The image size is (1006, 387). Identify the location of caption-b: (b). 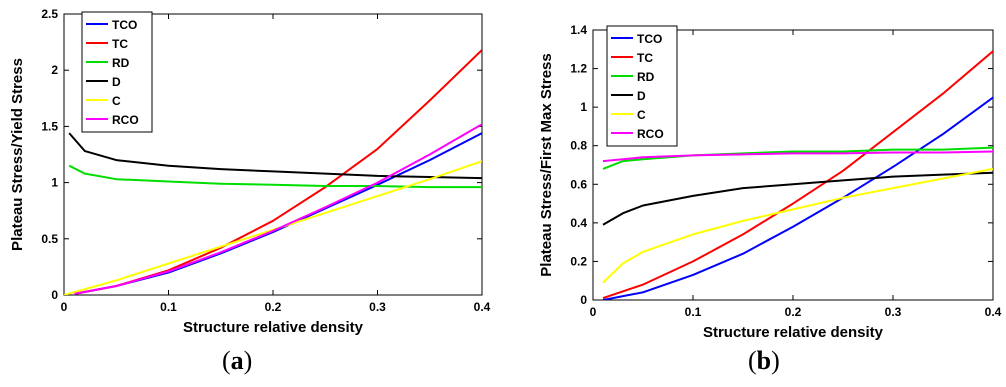
(764, 360).